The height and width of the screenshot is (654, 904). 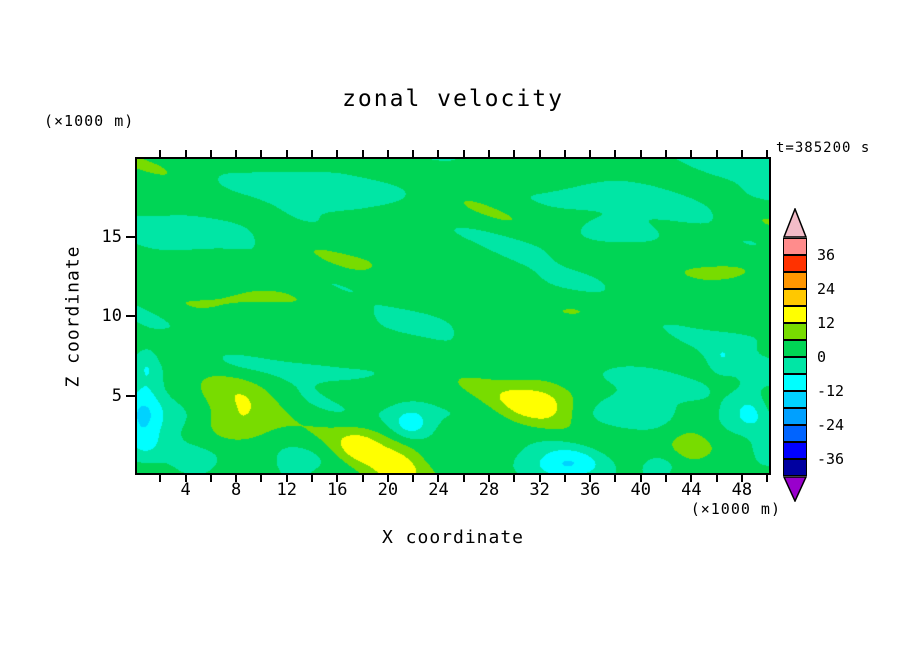 What do you see at coordinates (185, 490) in the screenshot?
I see `x-tick-label: 4` at bounding box center [185, 490].